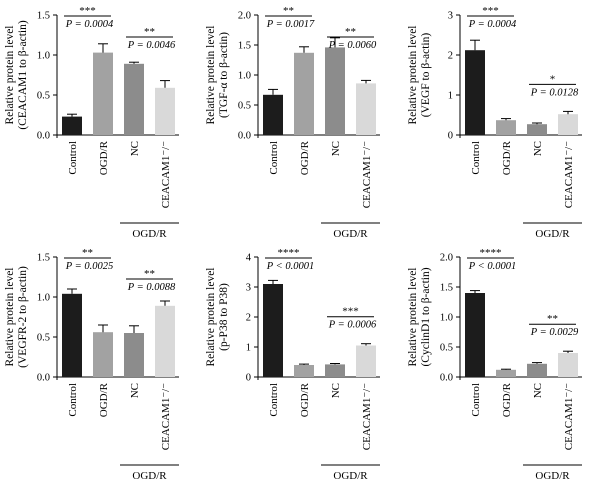 The width and height of the screenshot is (600, 481). What do you see at coordinates (426, 316) in the screenshot?
I see `y-axis-label: (CyclinD1 to β-actin)` at bounding box center [426, 316].